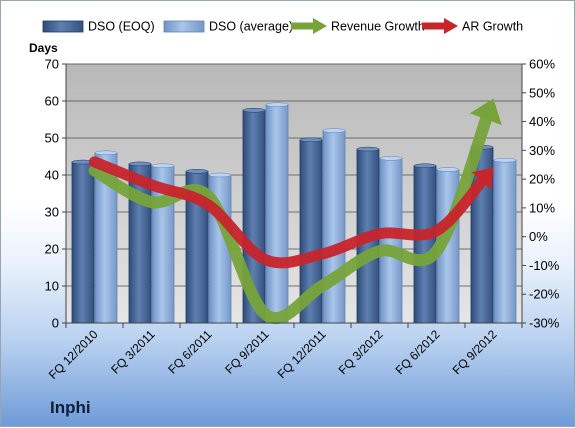 This screenshot has height=428, width=575. What do you see at coordinates (133, 352) in the screenshot?
I see `x-tick-label: FQ 3/2011` at bounding box center [133, 352].